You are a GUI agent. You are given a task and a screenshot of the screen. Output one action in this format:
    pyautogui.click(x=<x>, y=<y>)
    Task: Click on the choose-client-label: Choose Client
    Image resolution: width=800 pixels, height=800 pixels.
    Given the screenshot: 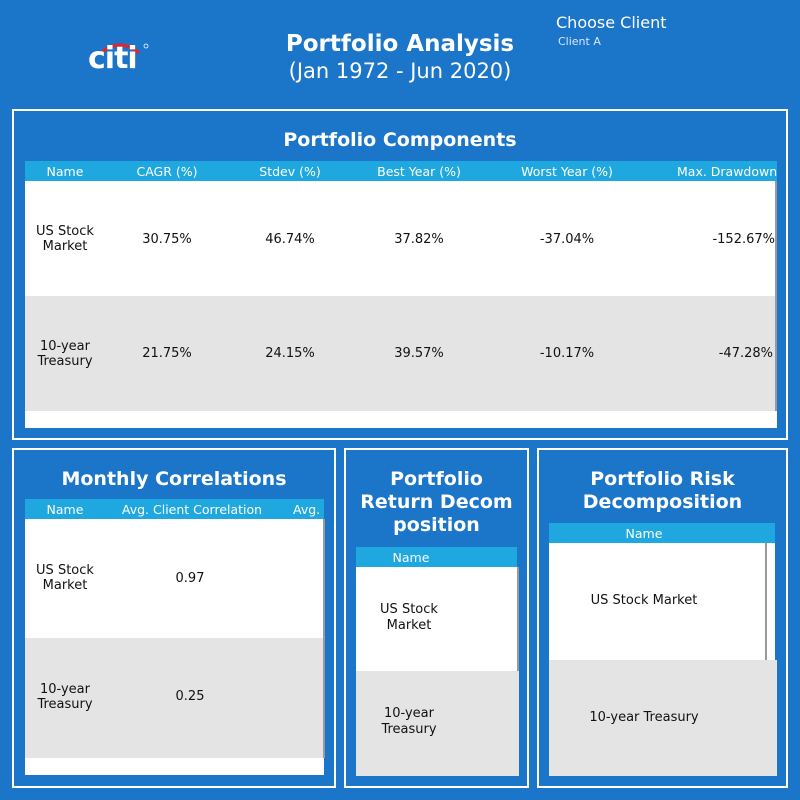 What is the action you would take?
    pyautogui.click(x=611, y=22)
    